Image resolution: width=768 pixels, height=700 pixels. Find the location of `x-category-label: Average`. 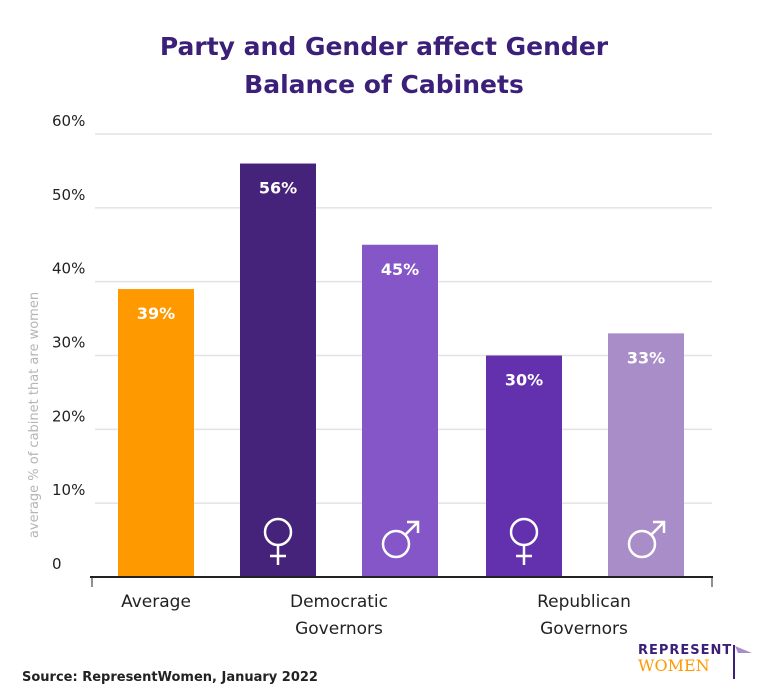

x-category-label: Average is located at coordinates (156, 602).